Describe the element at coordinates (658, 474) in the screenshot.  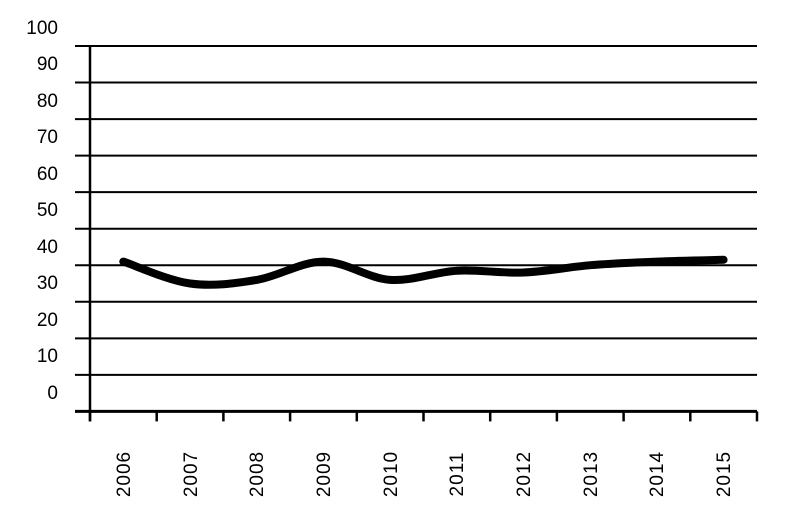
I see `x-tick-label: 2014` at that location.